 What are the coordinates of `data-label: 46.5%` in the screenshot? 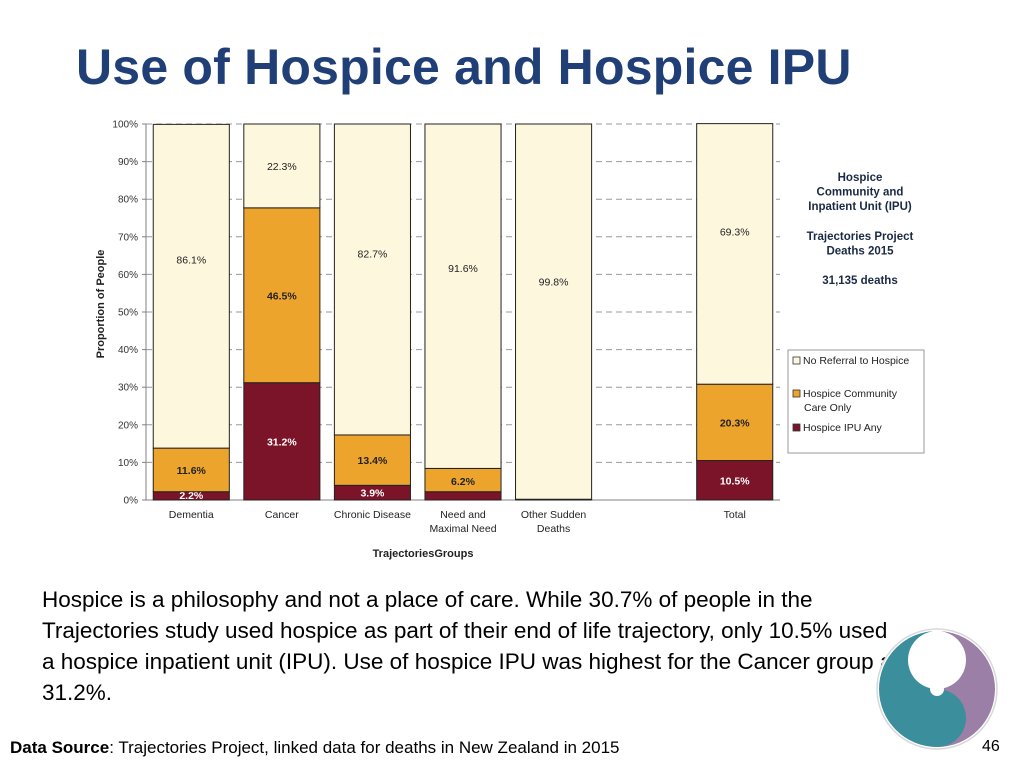 It's located at (282, 296).